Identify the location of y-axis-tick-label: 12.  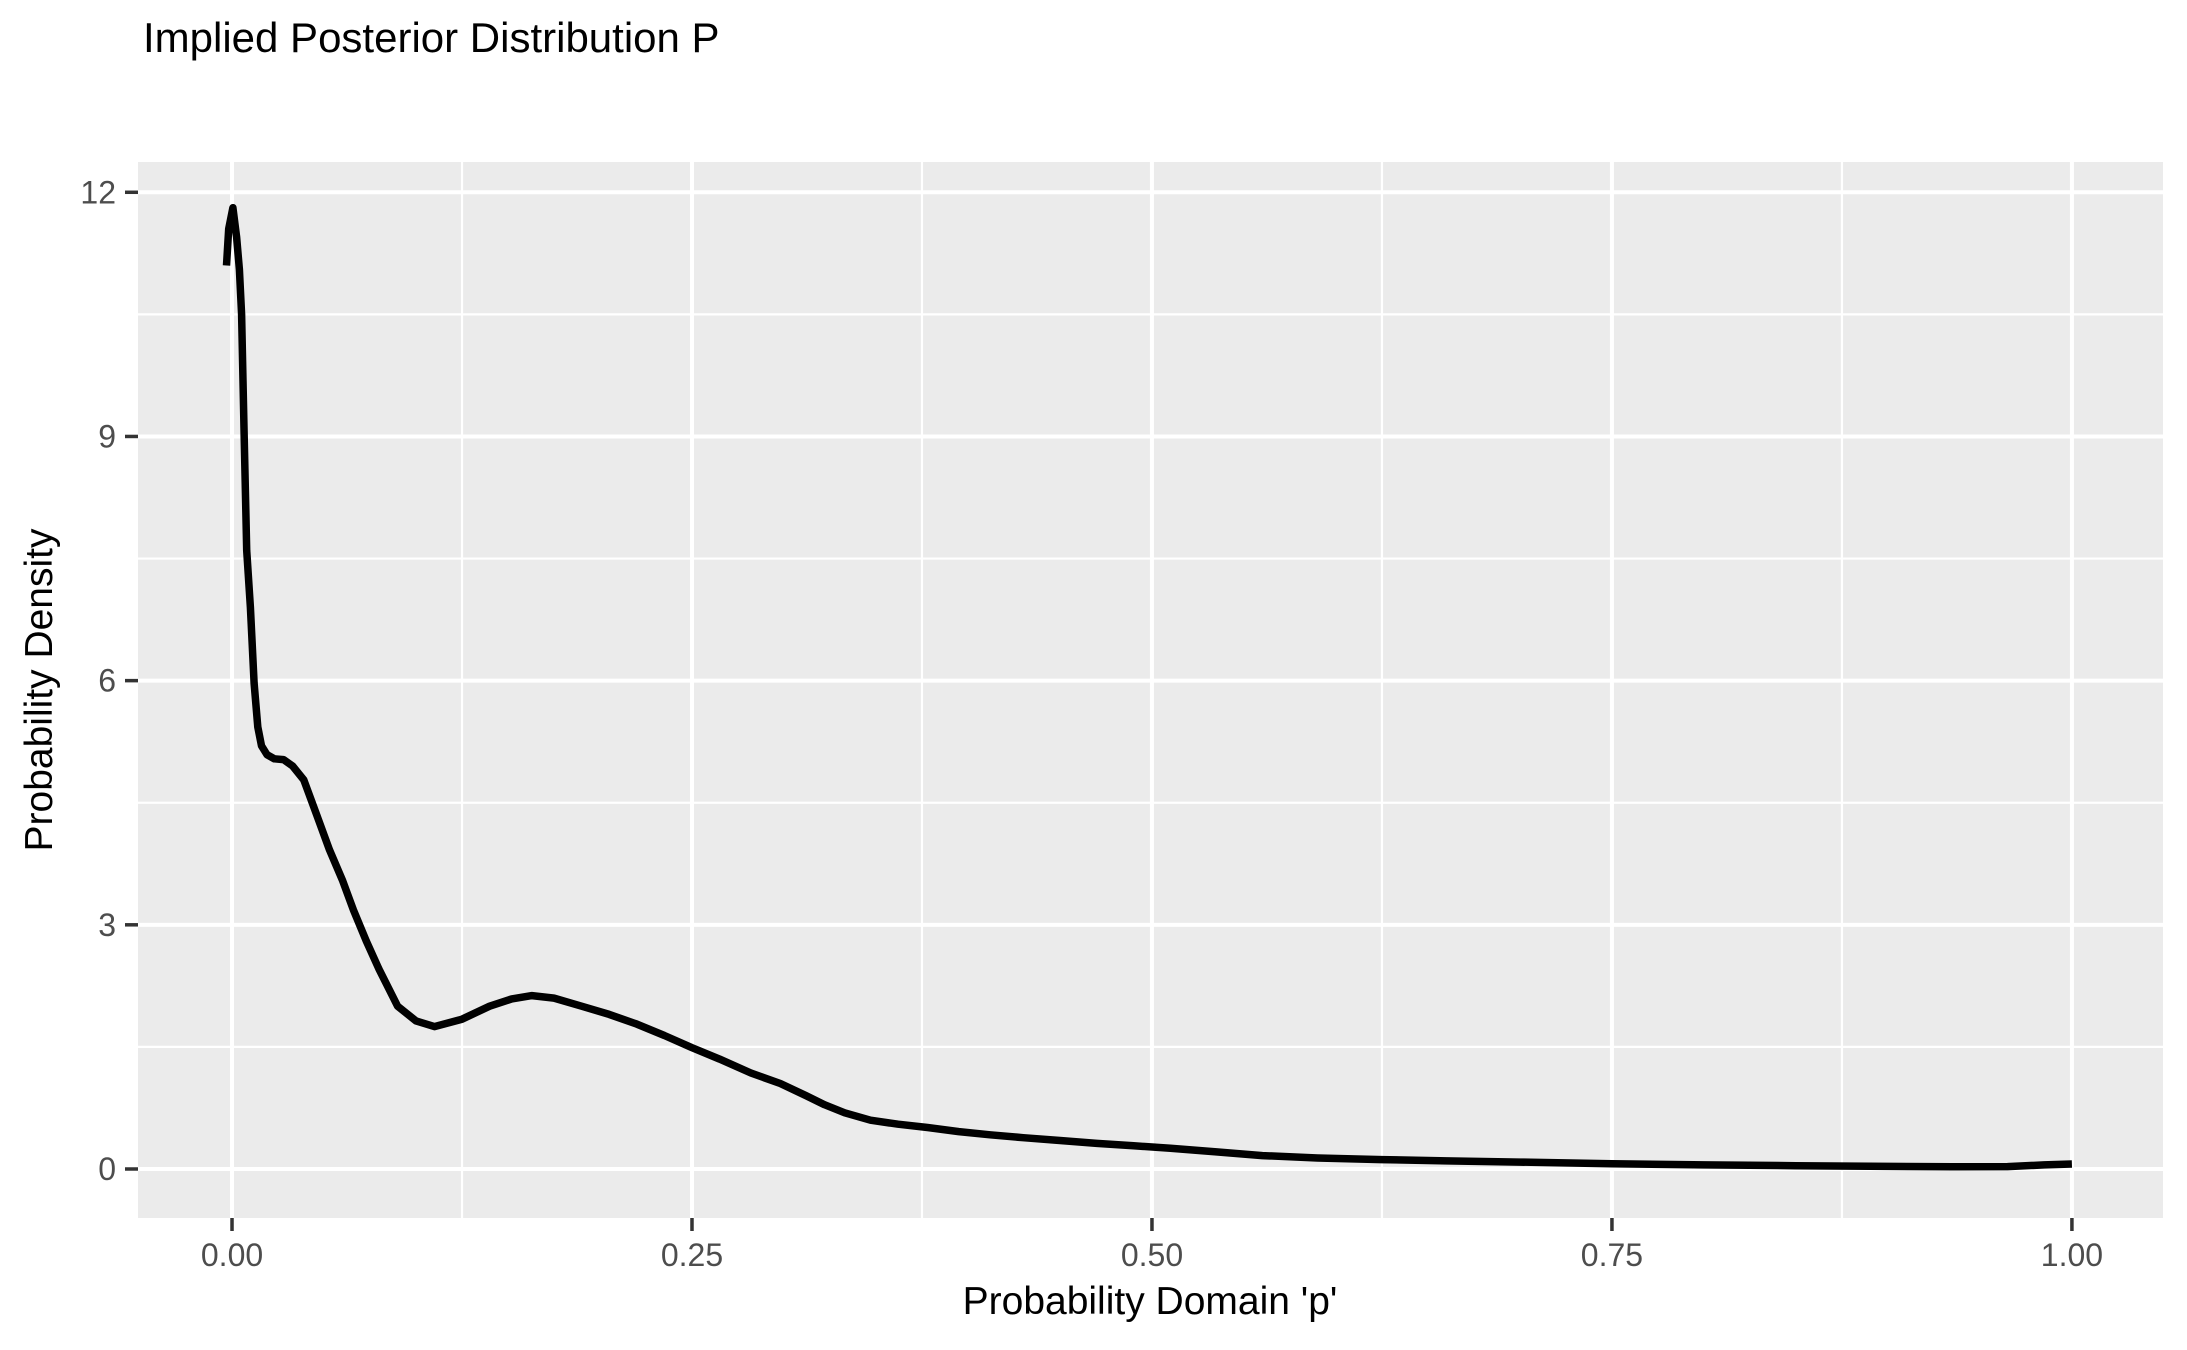
(98, 192).